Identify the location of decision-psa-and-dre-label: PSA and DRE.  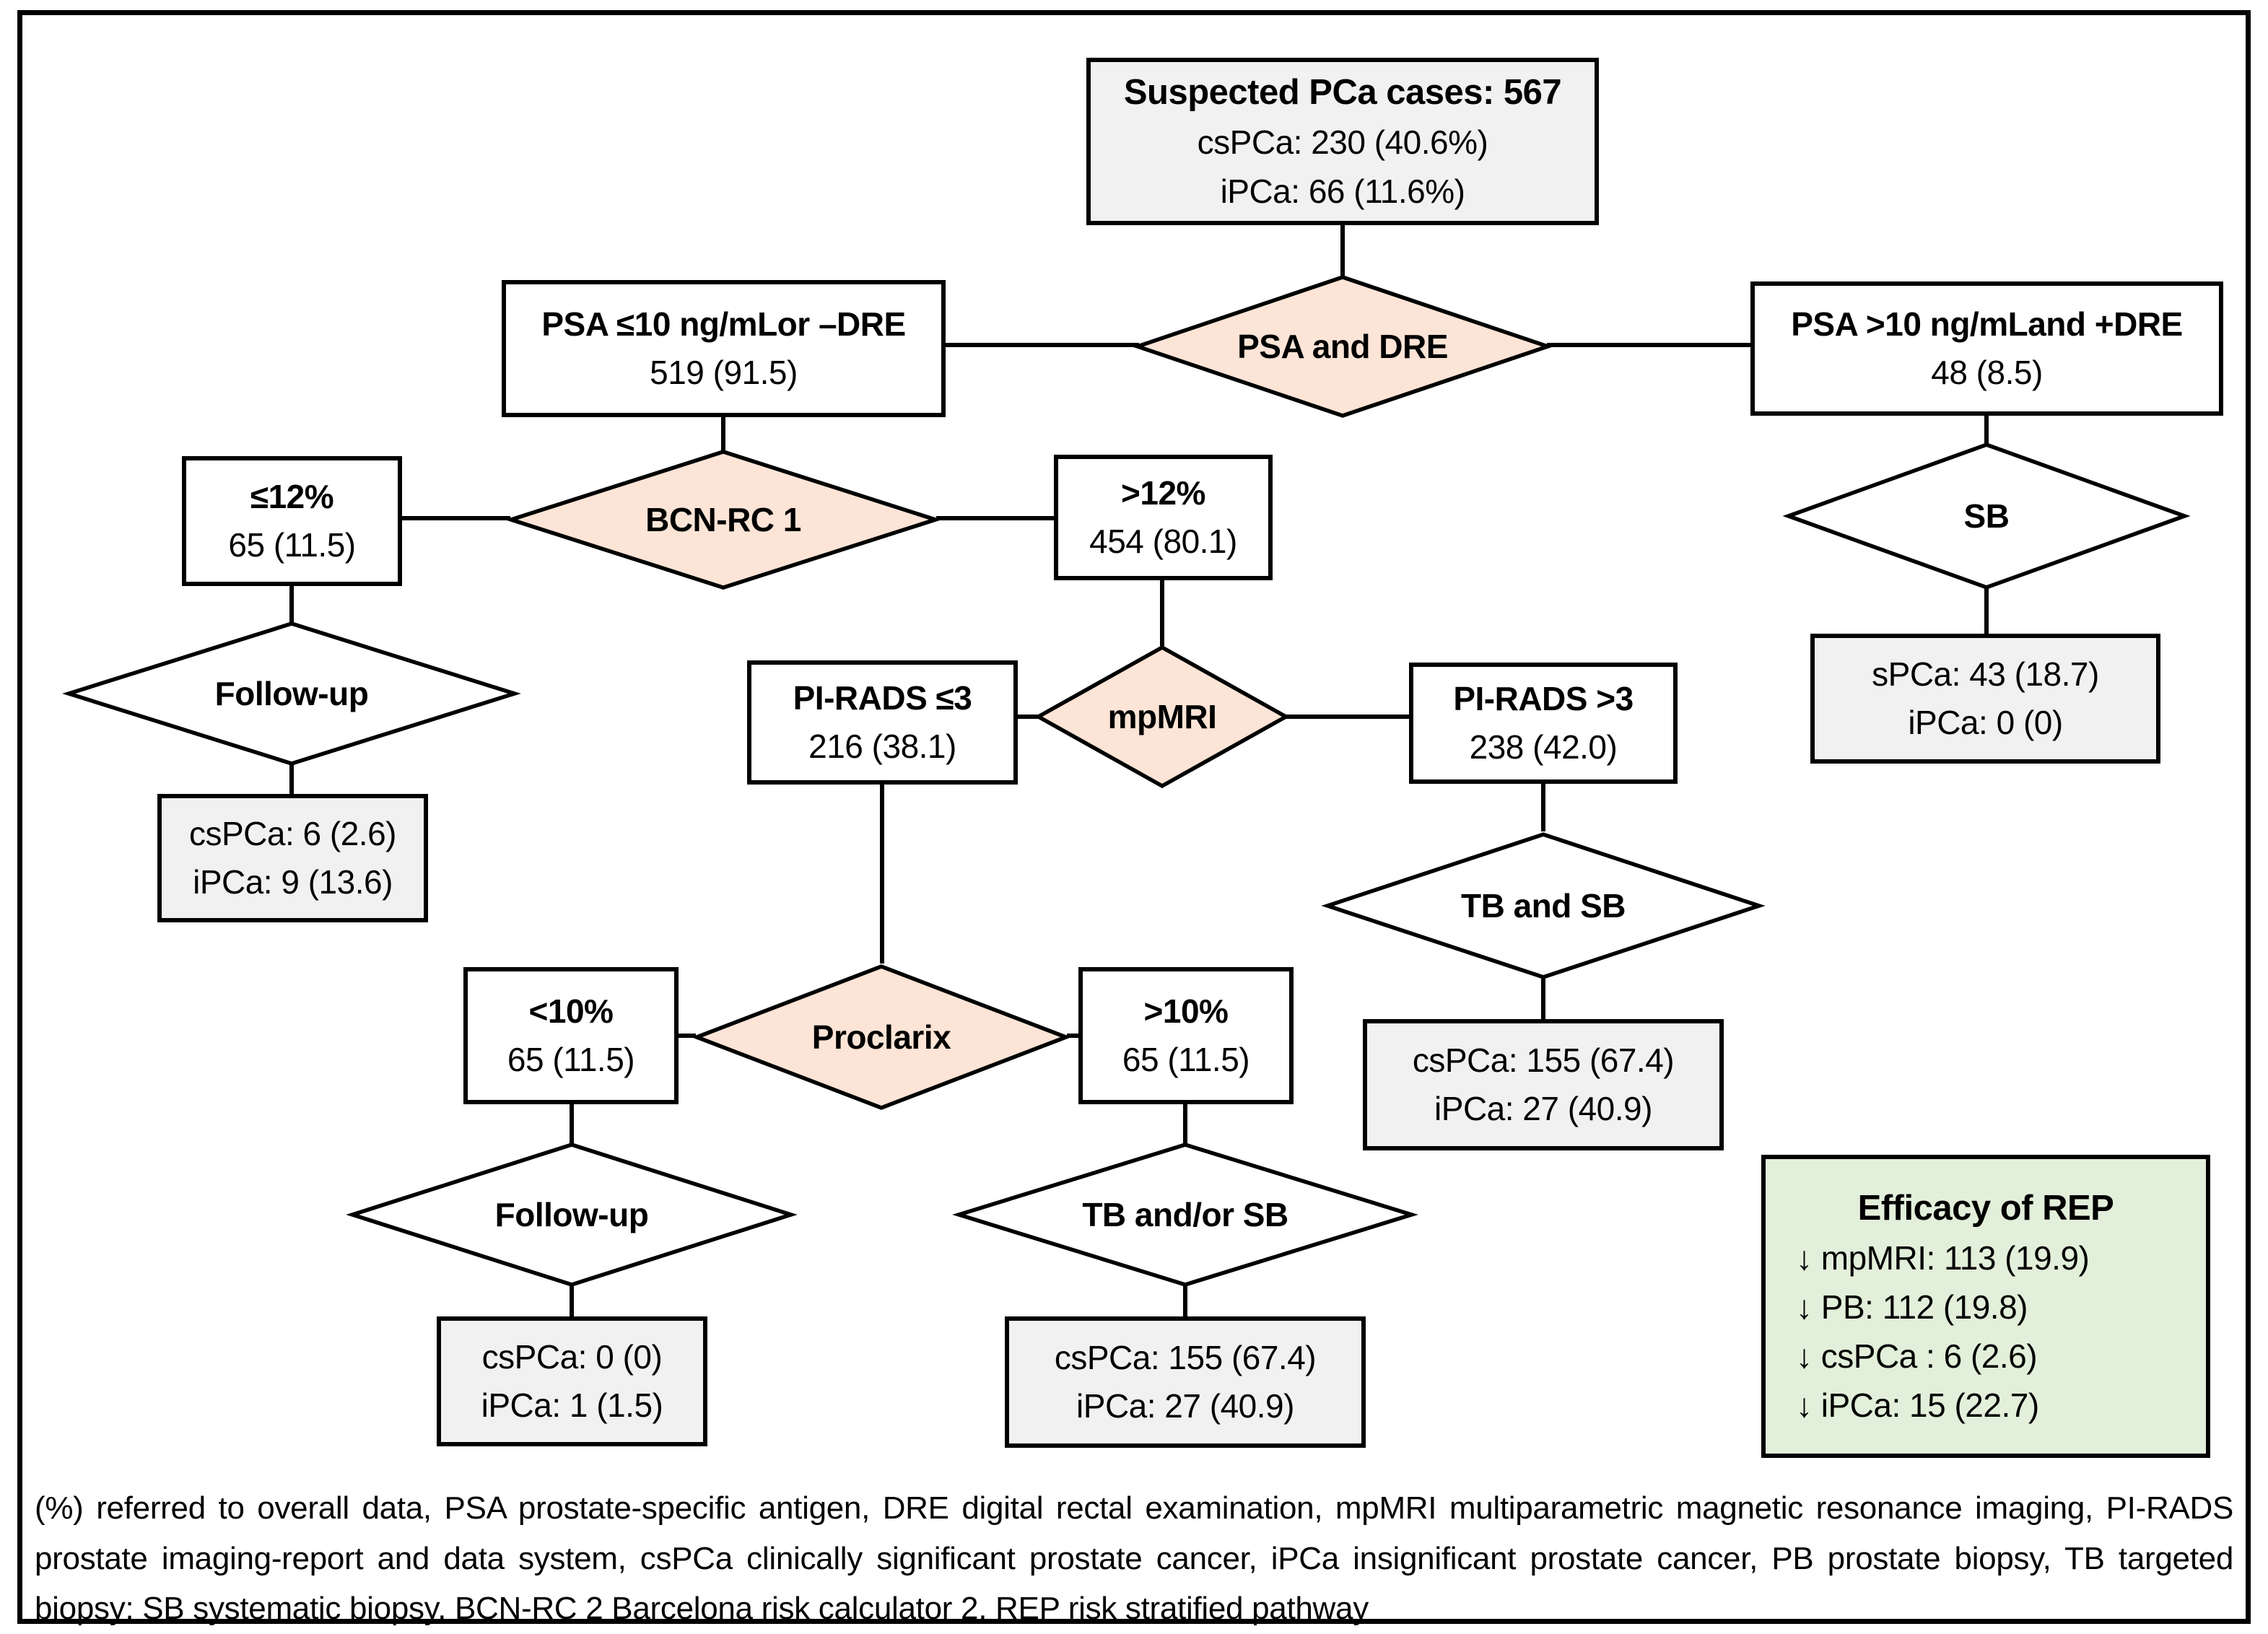
(1342, 346).